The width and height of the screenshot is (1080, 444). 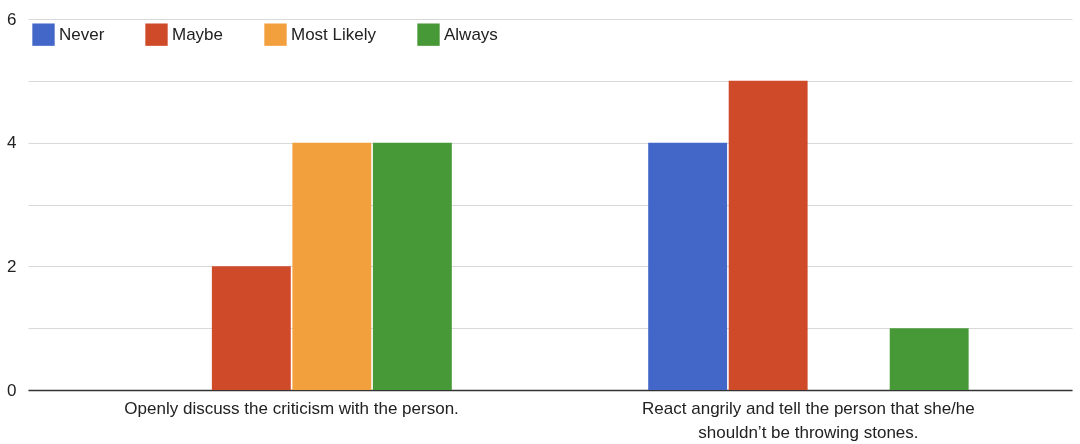 What do you see at coordinates (12, 19) in the screenshot?
I see `y-tick-label: 6` at bounding box center [12, 19].